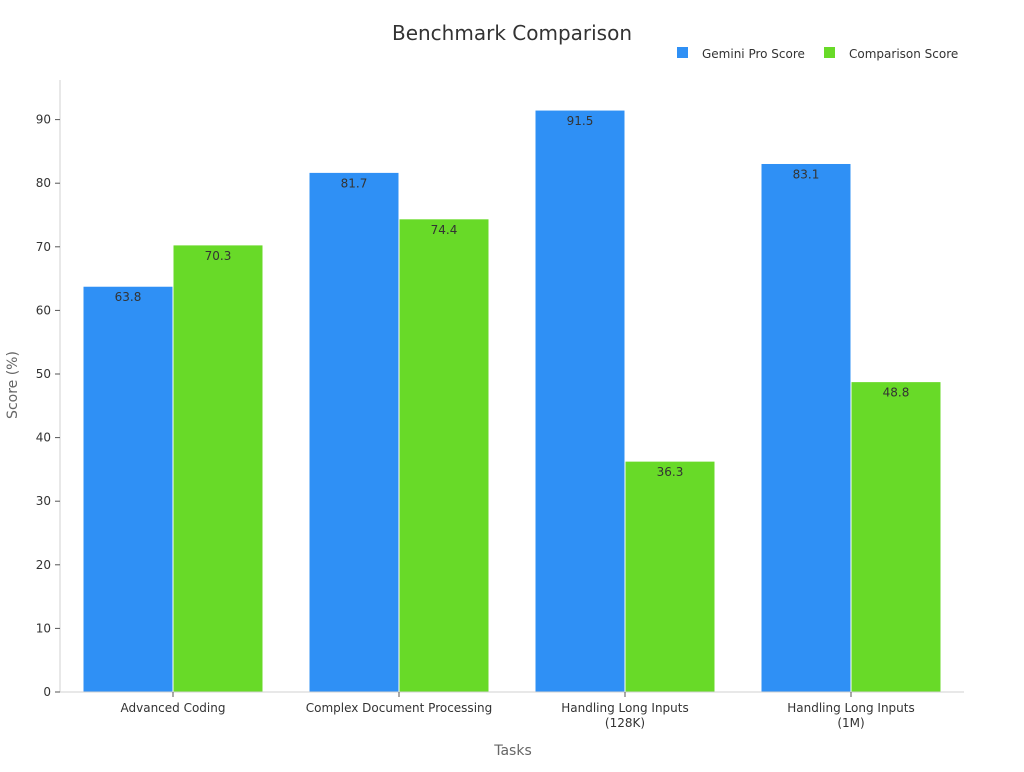 This screenshot has width=1024, height=772. Describe the element at coordinates (13, 385) in the screenshot. I see `y-axis-title: Score (%)` at that location.